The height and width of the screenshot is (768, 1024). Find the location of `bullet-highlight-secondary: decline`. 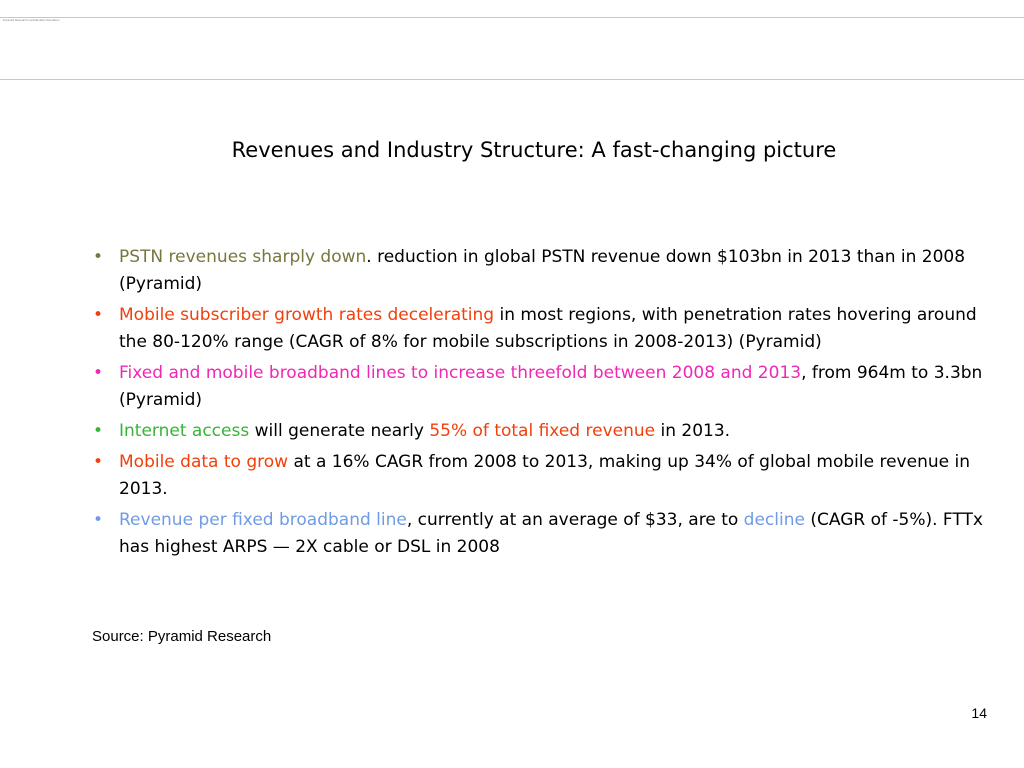

bullet-highlight-secondary: decline is located at coordinates (774, 520).